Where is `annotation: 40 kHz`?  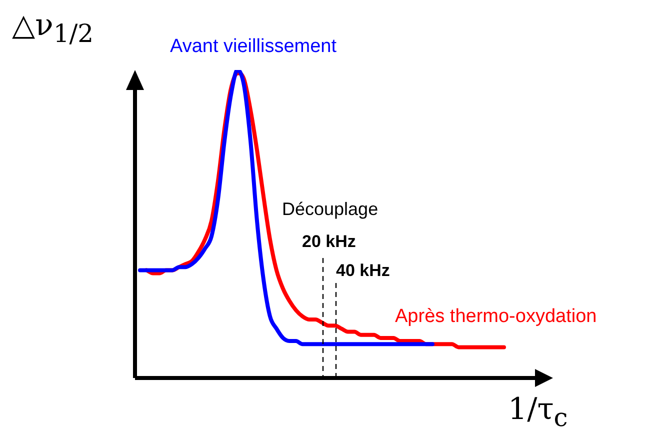
annotation: 40 kHz is located at coordinates (363, 270).